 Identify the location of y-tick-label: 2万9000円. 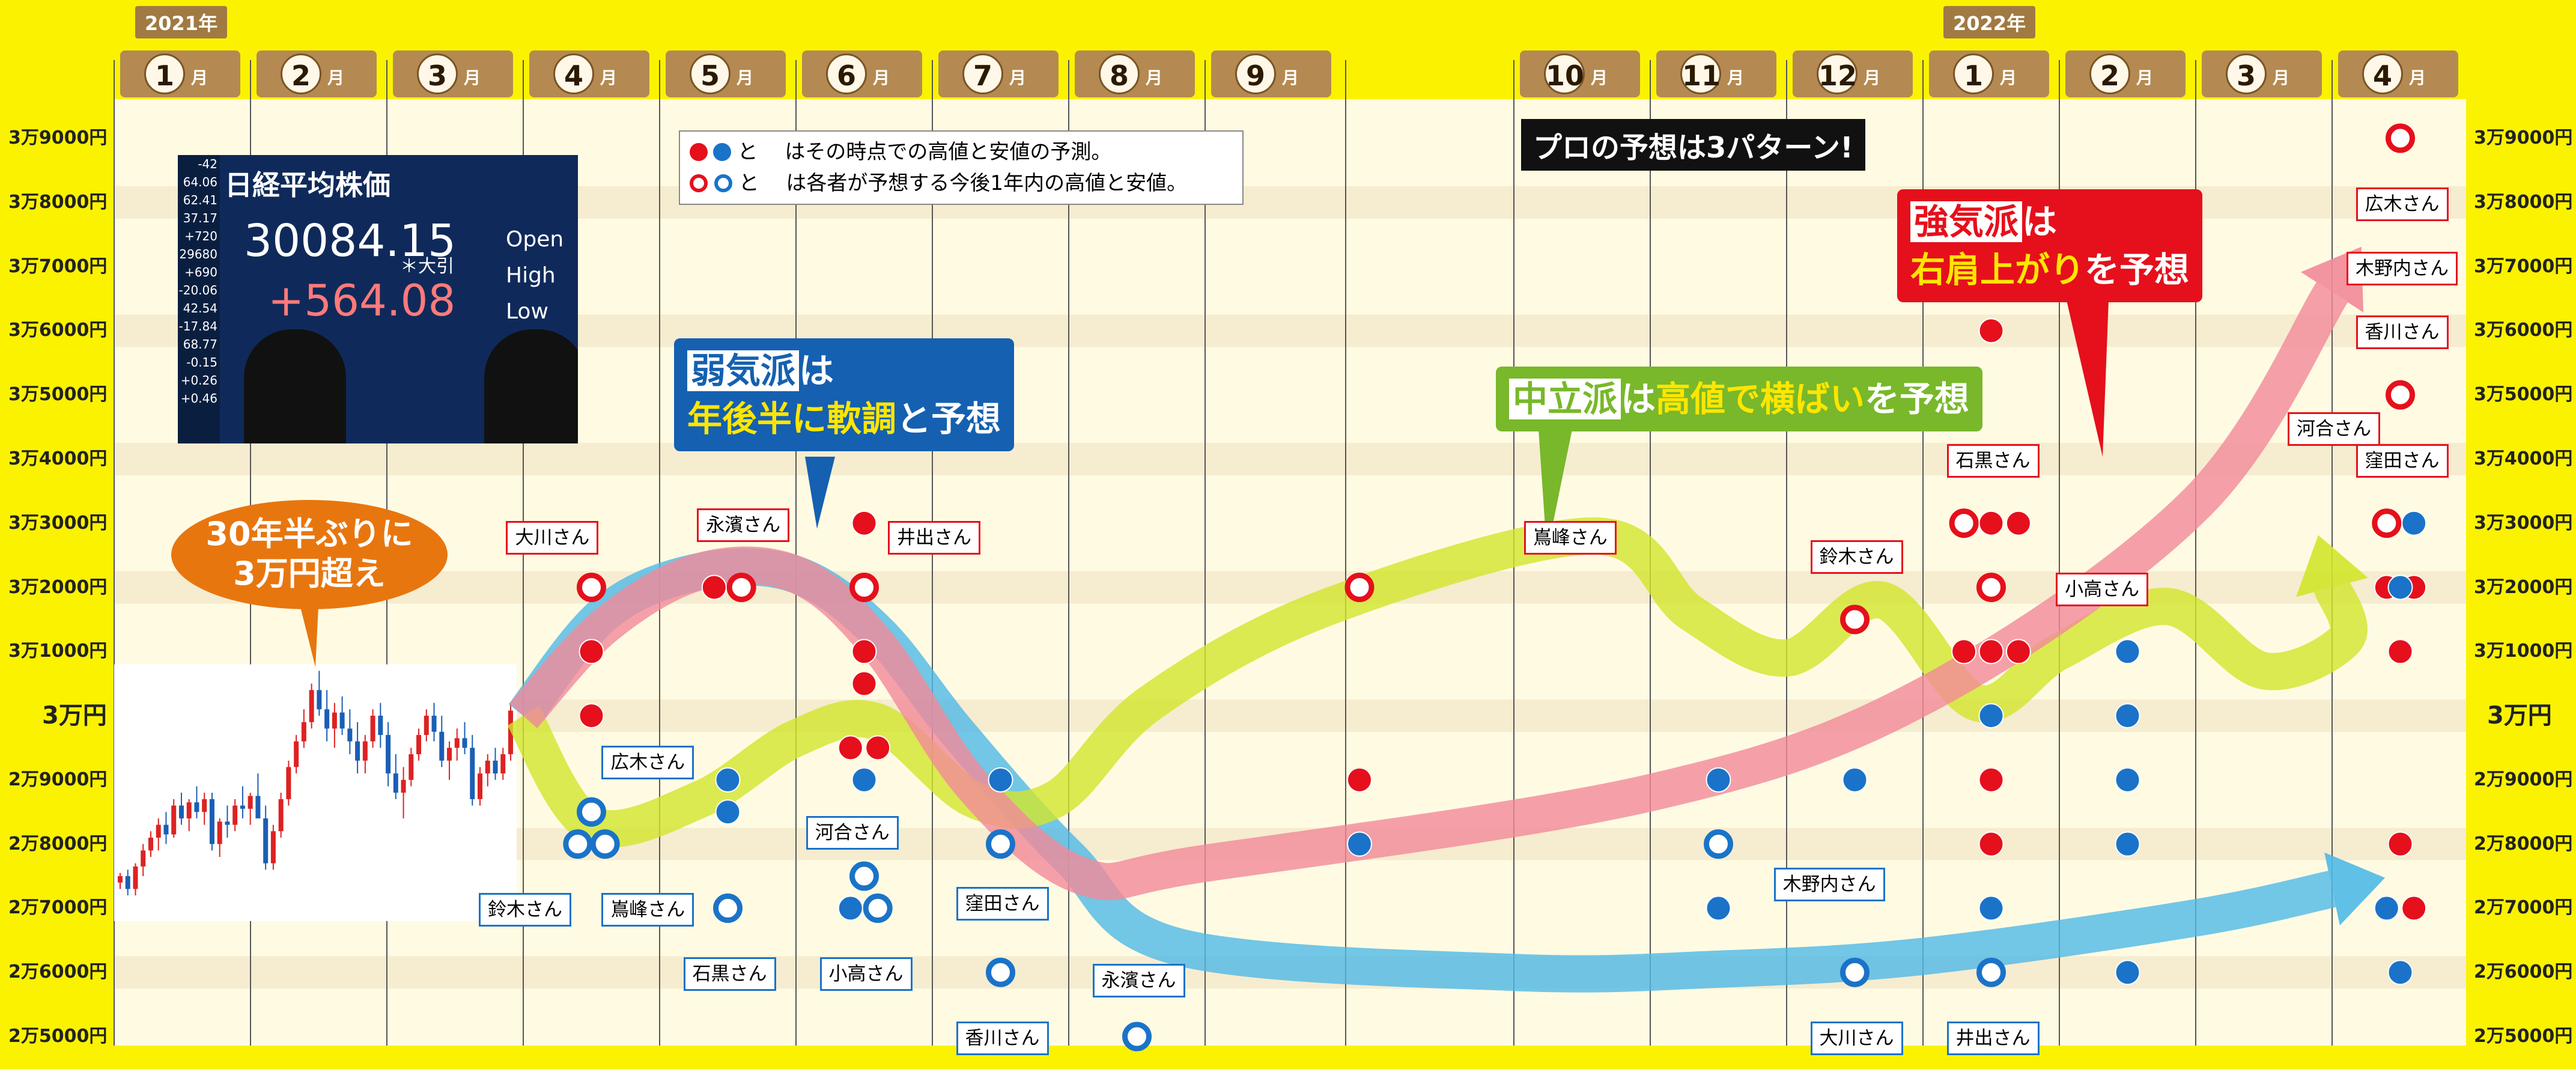
(58, 780).